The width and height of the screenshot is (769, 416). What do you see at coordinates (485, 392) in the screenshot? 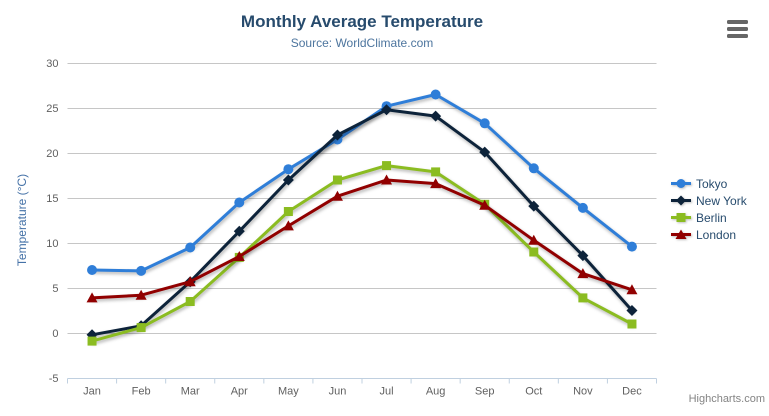
I see `x-axis-label: Sep` at bounding box center [485, 392].